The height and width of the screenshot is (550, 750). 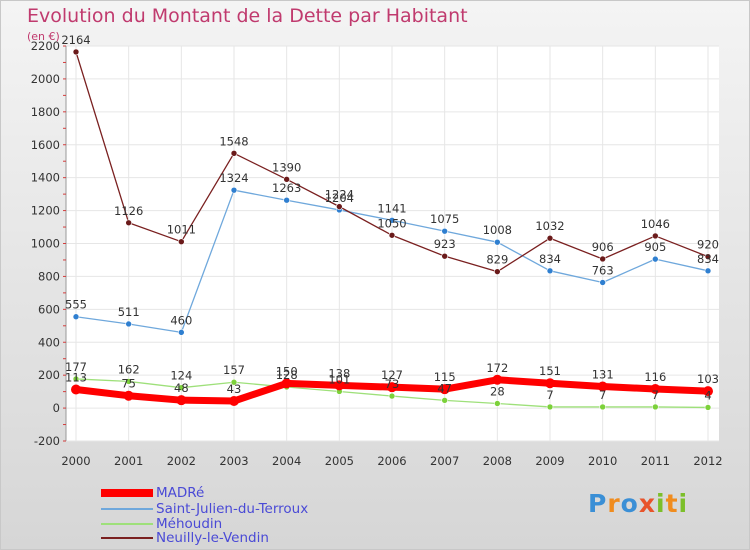 I want to click on data-label: 157, so click(x=234, y=370).